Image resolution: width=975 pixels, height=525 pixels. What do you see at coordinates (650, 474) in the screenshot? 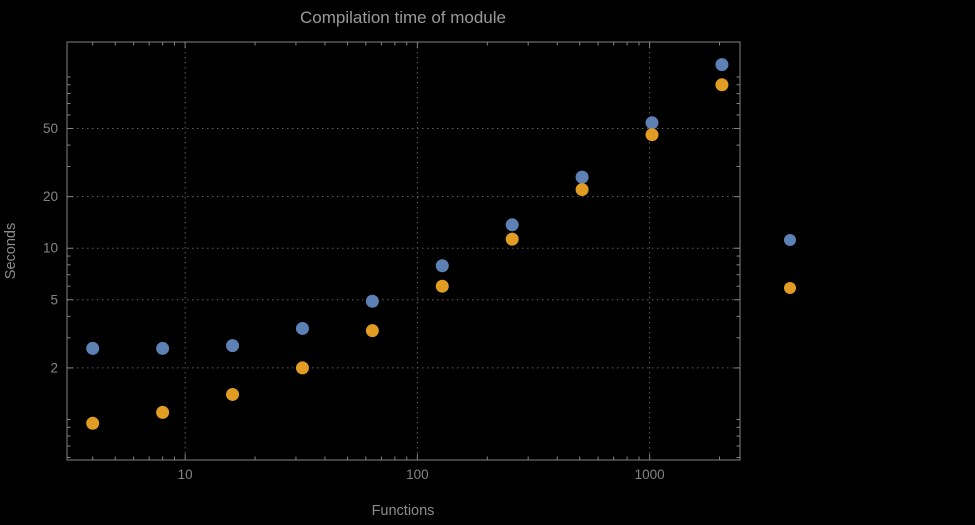
I see `x-tick-label: 1000` at bounding box center [650, 474].